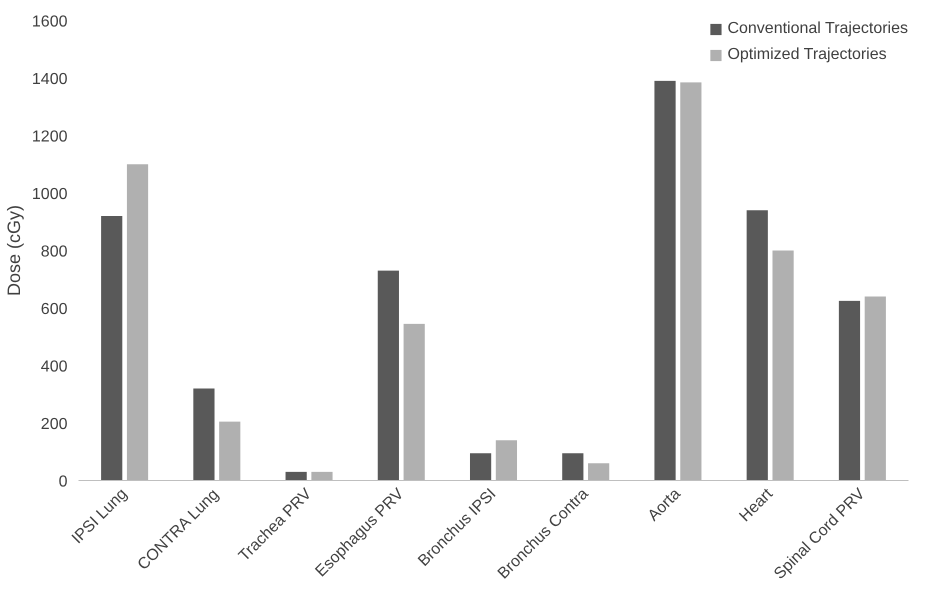 The image size is (928, 591). I want to click on y-tick-label: 1200, so click(50, 137).